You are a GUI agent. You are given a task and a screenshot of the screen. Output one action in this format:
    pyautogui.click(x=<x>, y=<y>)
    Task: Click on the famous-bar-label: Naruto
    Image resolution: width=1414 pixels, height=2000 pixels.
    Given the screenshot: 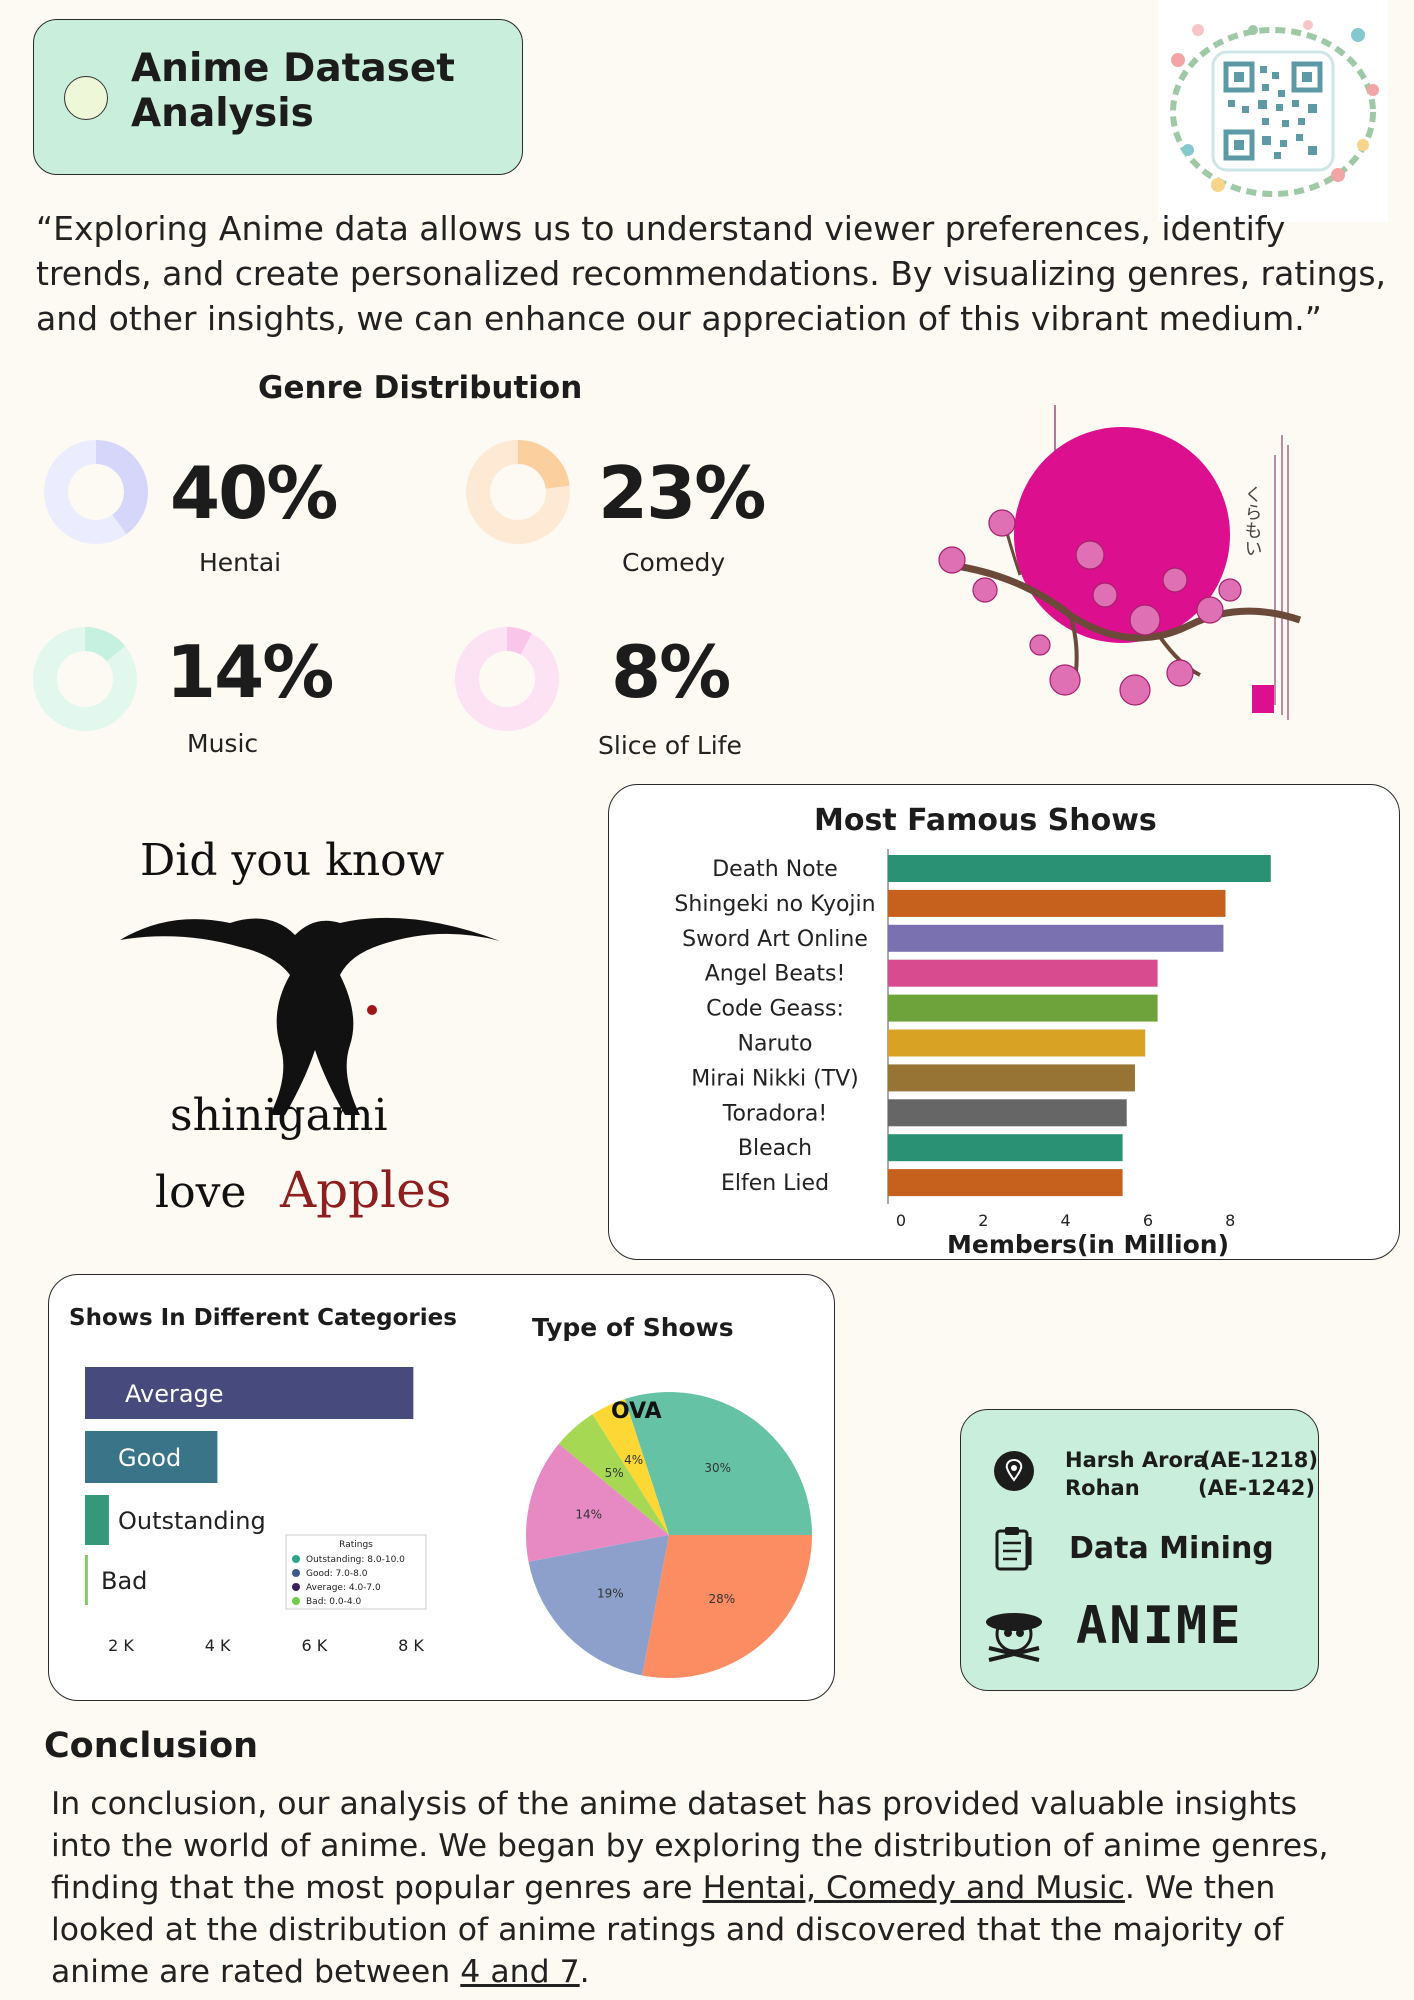 What is the action you would take?
    pyautogui.click(x=774, y=1044)
    